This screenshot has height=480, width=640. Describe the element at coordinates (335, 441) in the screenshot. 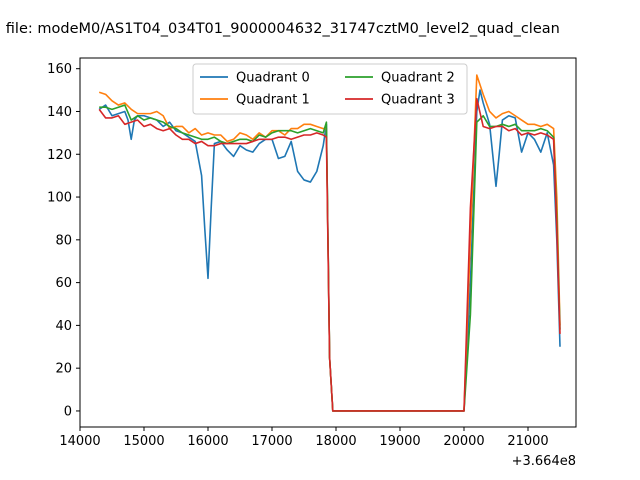

I see `x-tick-label: 18000` at that location.